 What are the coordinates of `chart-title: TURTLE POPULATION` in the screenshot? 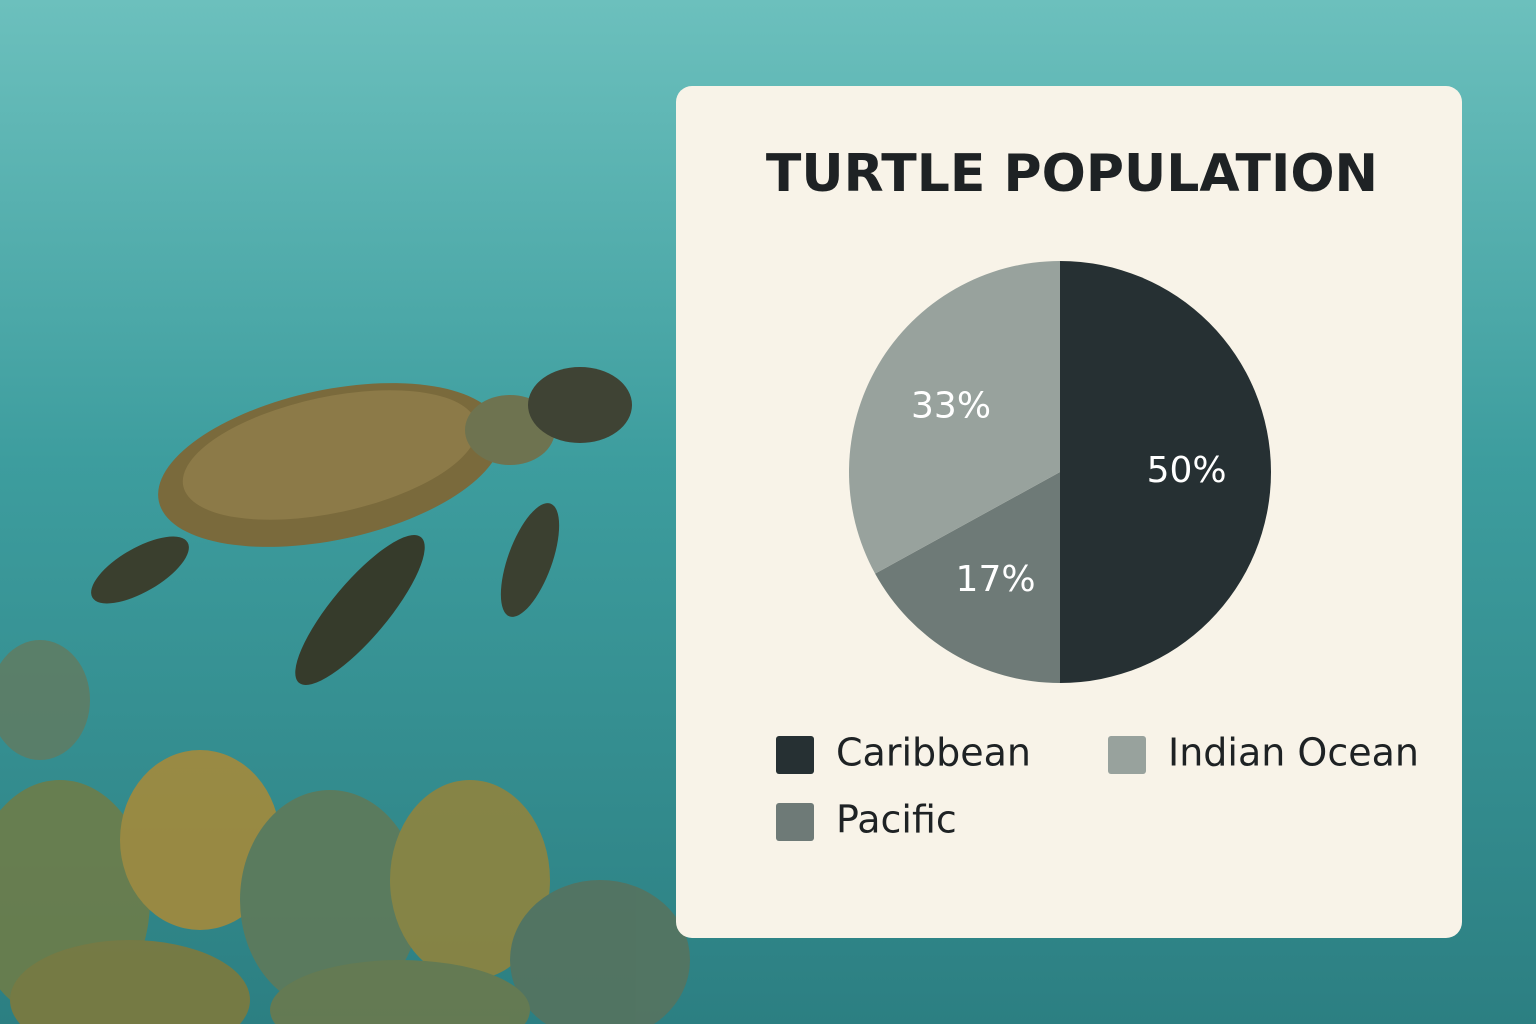 It's located at (1072, 174).